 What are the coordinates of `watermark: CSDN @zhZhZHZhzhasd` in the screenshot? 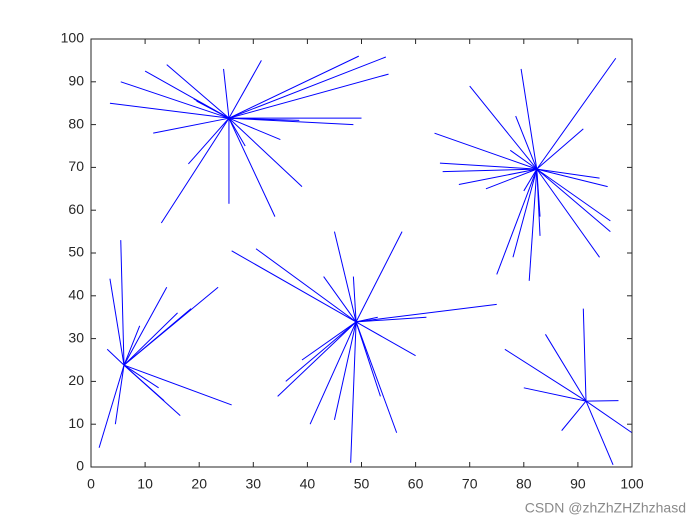 It's located at (605, 508).